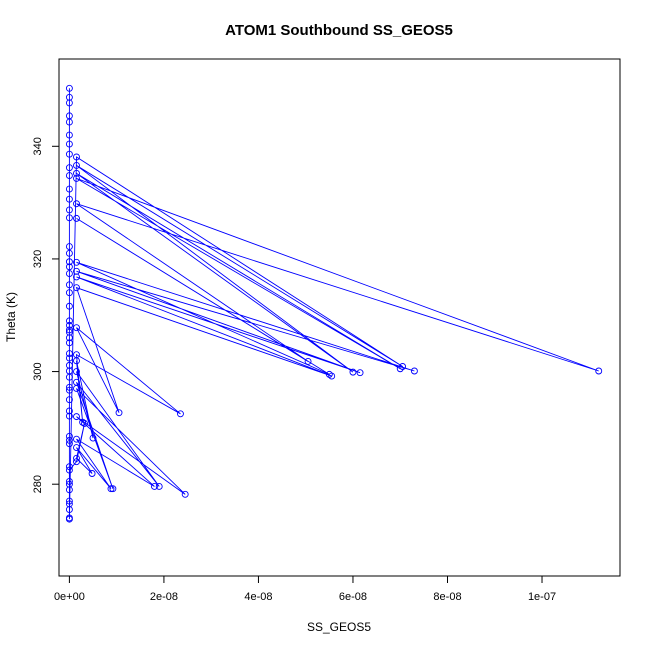 The image size is (650, 650). Describe the element at coordinates (258, 597) in the screenshot. I see `x-tick-label: 4e-08` at that location.